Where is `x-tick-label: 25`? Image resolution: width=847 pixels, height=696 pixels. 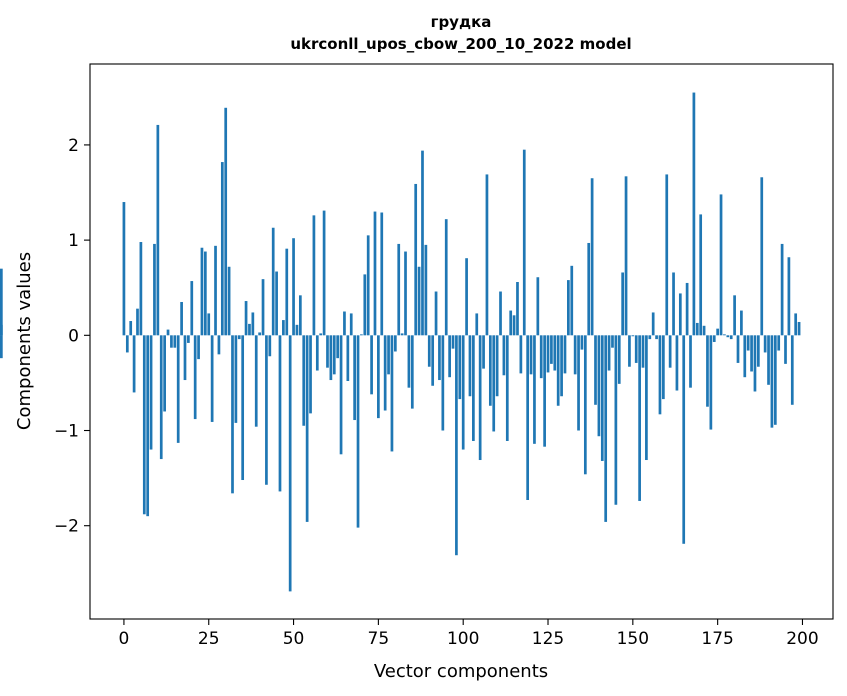 x-tick-label: 25 is located at coordinates (209, 639).